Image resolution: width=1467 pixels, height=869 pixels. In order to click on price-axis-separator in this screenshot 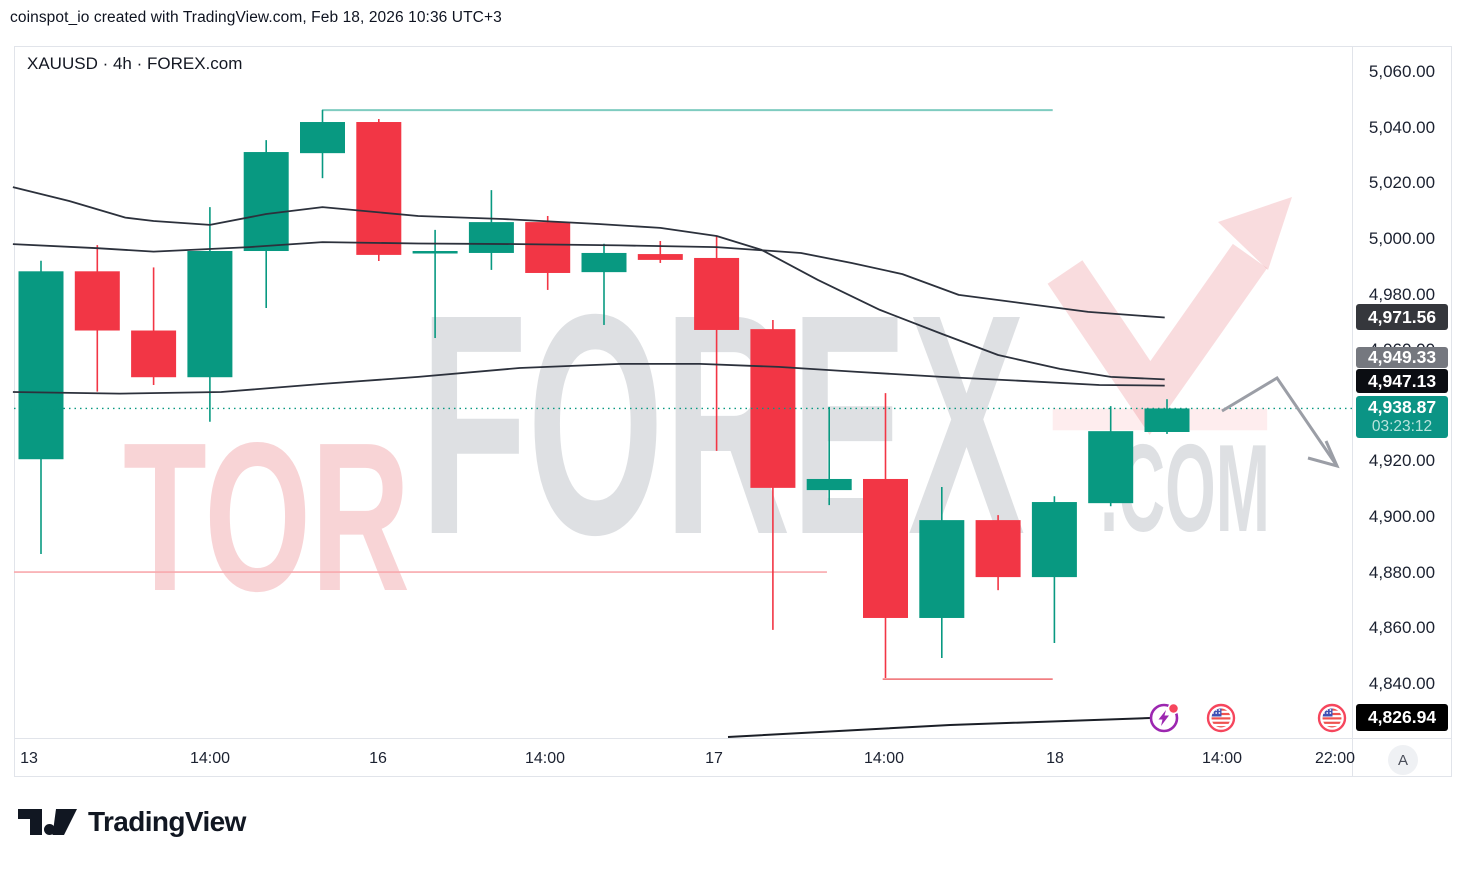, I will do `click(1352, 411)`.